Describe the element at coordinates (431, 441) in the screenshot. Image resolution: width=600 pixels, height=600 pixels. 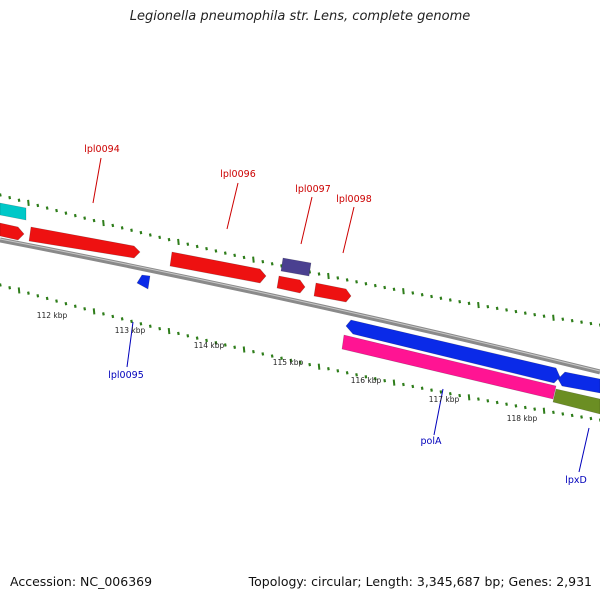
I see `gene-label-polA: polA` at that location.